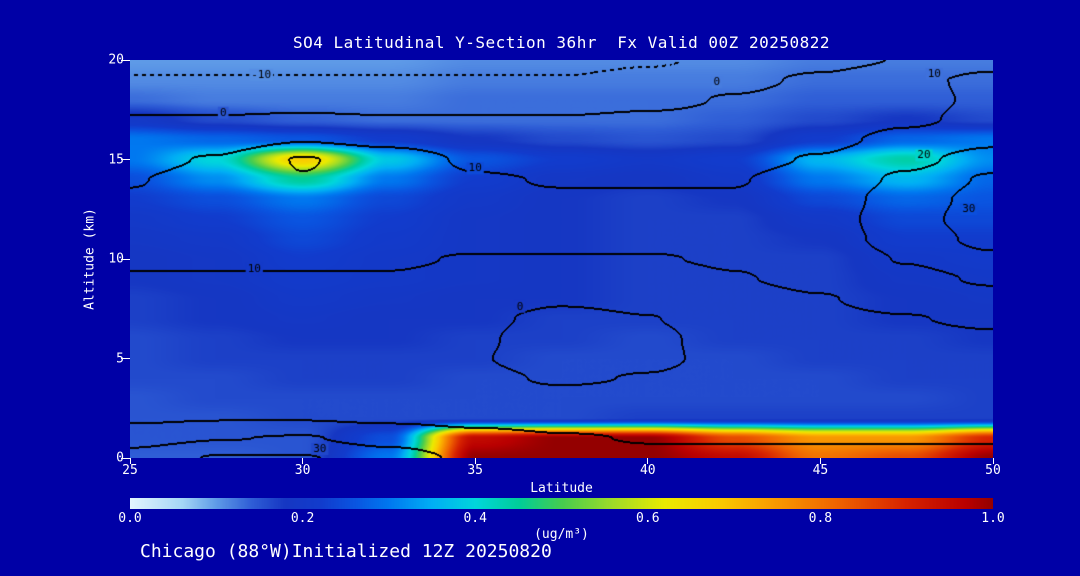  What do you see at coordinates (302, 518) in the screenshot?
I see `colorbar-tick-label: 0.2` at bounding box center [302, 518].